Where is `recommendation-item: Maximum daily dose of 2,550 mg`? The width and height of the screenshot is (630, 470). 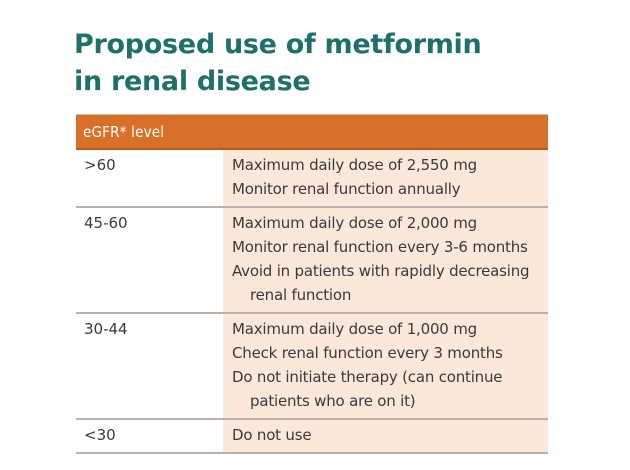
recommendation-item: Maximum daily dose of 2,550 mg is located at coordinates (354, 165).